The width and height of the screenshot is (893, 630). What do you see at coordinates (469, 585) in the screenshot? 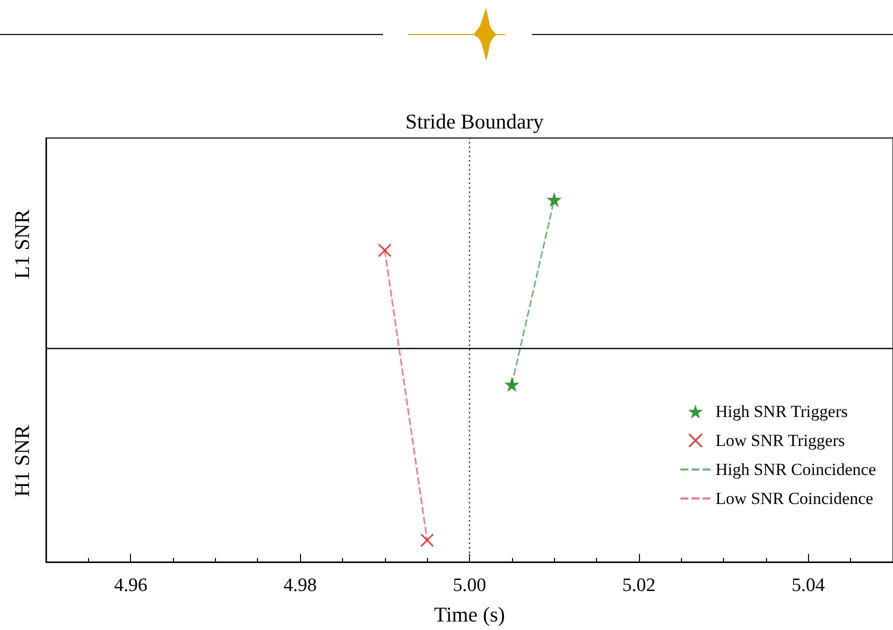
I see `x-tick-label: 5.00` at bounding box center [469, 585].